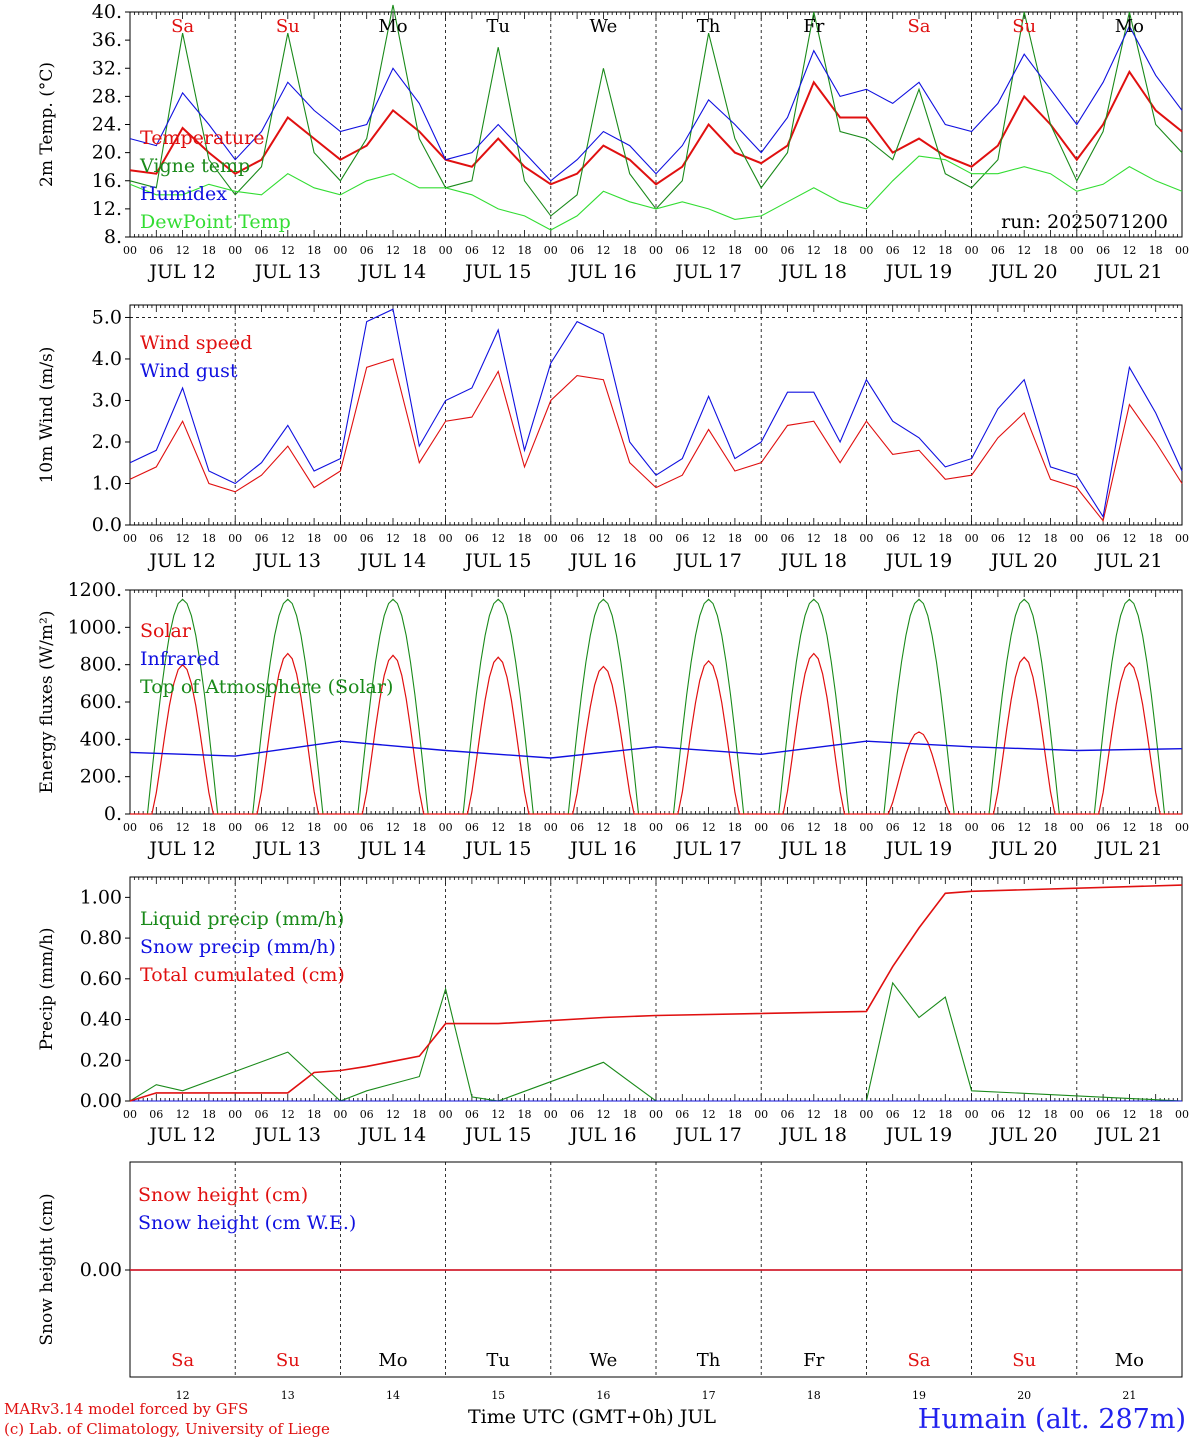 The height and width of the screenshot is (1440, 1194). I want to click on y-tick-label: 32., so click(107, 68).